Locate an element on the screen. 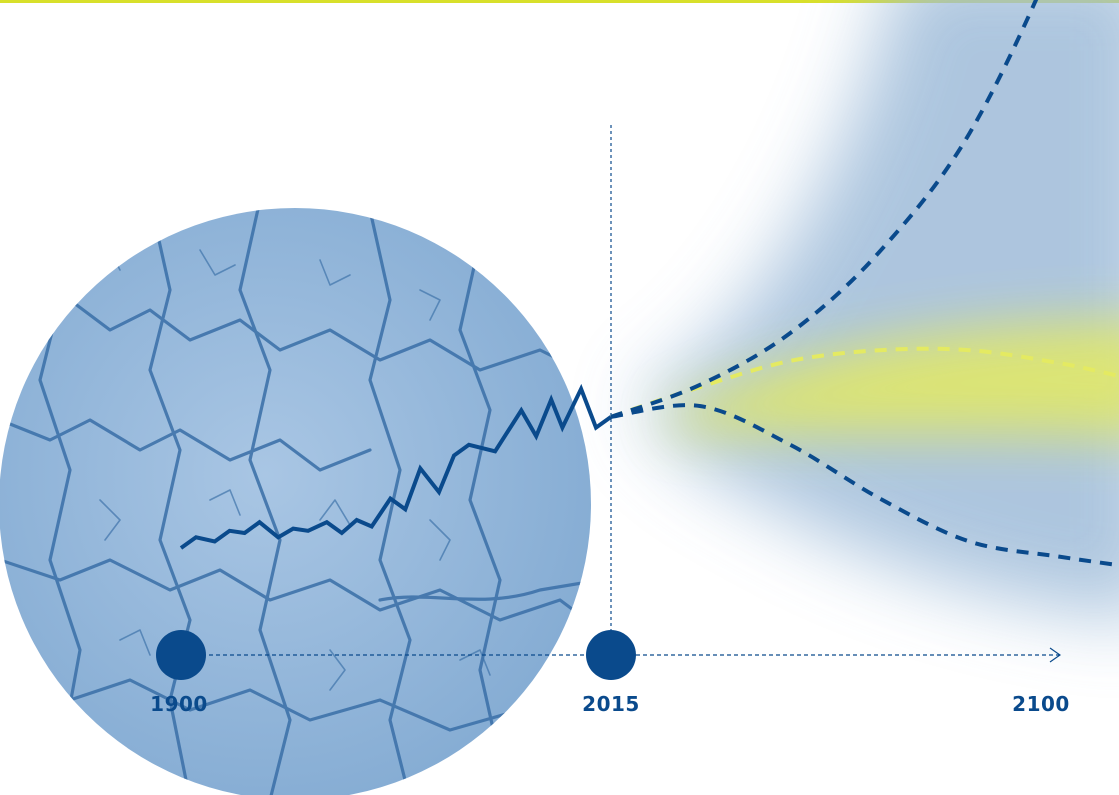 The height and width of the screenshot is (795, 1119). historical-series-line is located at coordinates (396, 466).